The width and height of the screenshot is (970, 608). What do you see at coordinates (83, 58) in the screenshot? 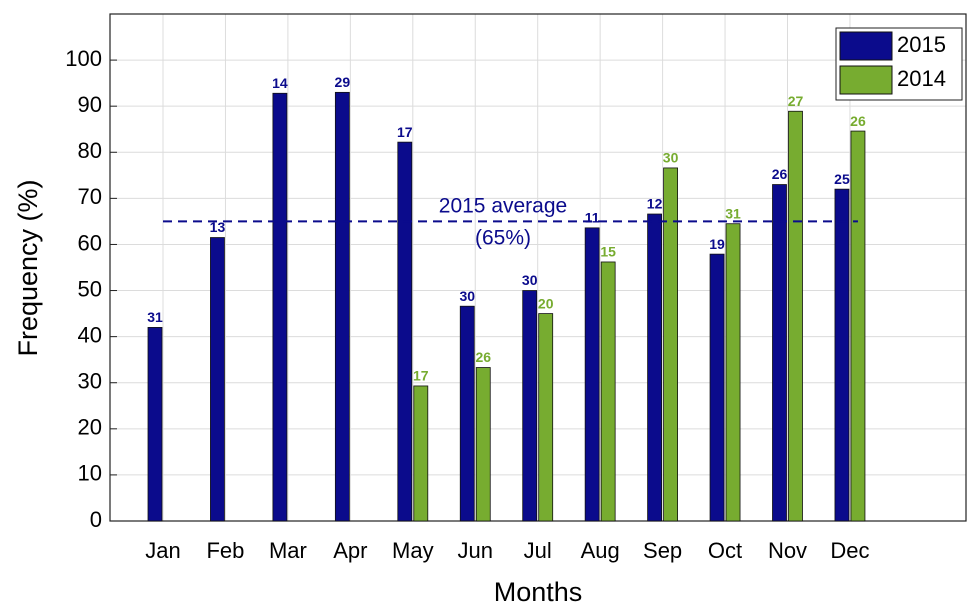
I see `y-tick-label: 100` at bounding box center [83, 58].